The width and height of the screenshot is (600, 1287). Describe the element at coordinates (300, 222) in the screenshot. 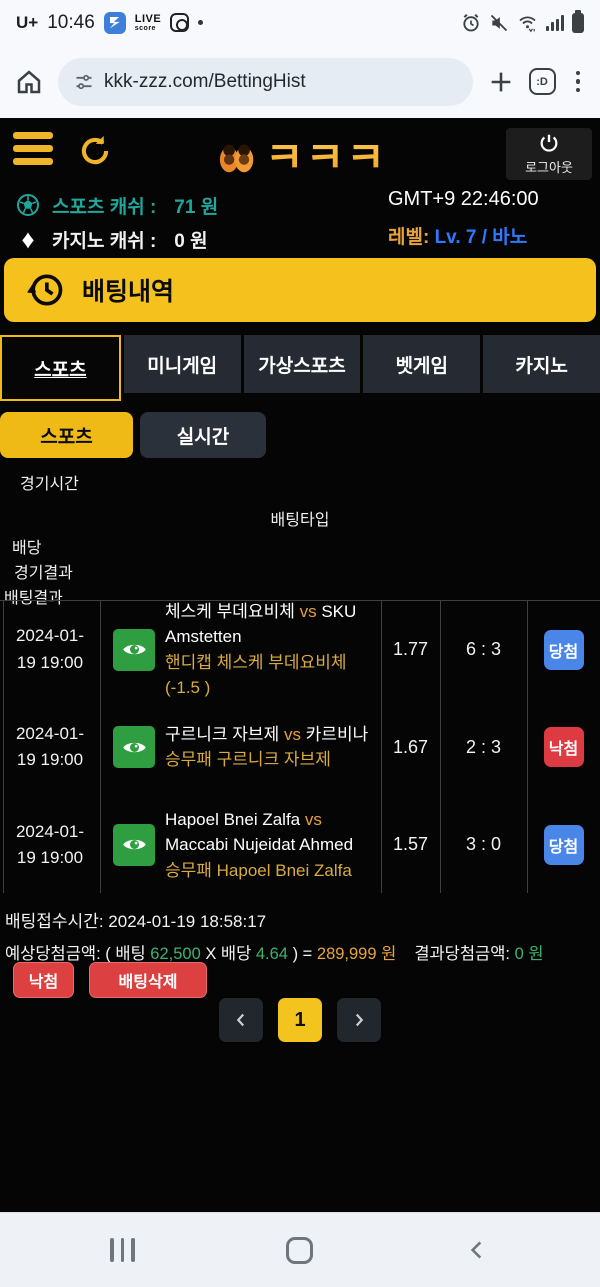

I see `cash-block: 스포츠 캐쉬 : 71 원 ♦ 카지노 캐쉬 : 0 원` at that location.